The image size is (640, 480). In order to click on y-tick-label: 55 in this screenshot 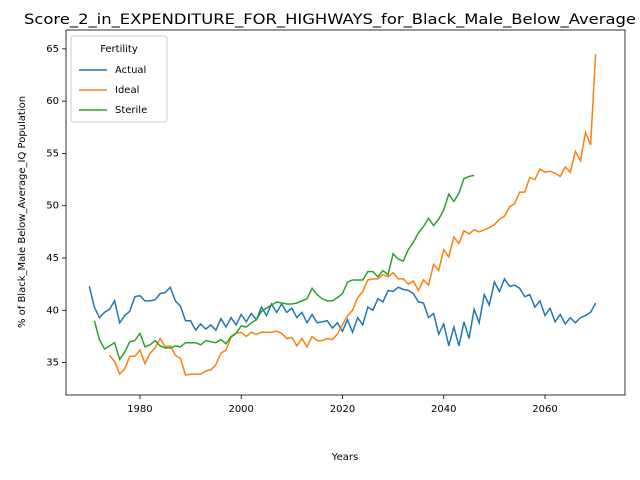, I will do `click(52, 153)`.